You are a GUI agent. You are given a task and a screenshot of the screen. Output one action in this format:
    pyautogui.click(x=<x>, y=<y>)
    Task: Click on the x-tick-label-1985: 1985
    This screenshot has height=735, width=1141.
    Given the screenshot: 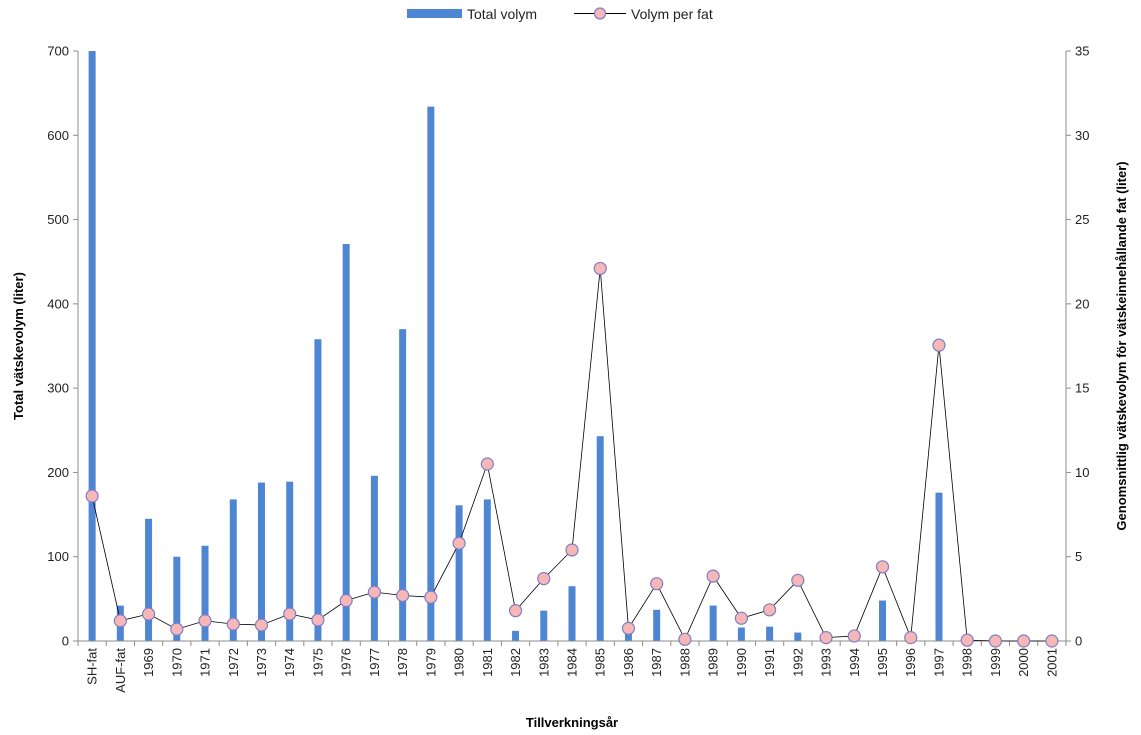 What is the action you would take?
    pyautogui.click(x=600, y=662)
    